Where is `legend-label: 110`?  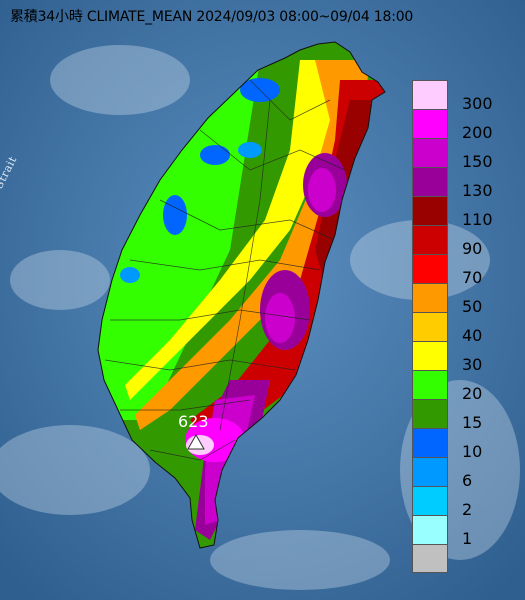 legend-label: 110 is located at coordinates (477, 219).